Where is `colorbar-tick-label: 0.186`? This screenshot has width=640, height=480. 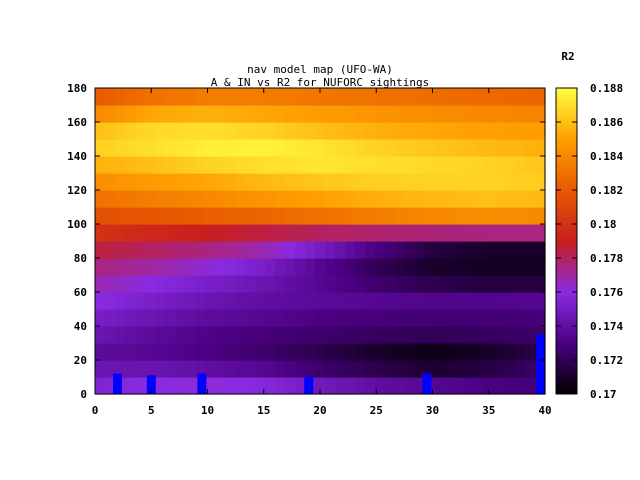
colorbar-tick-label: 0.186 is located at coordinates (606, 122).